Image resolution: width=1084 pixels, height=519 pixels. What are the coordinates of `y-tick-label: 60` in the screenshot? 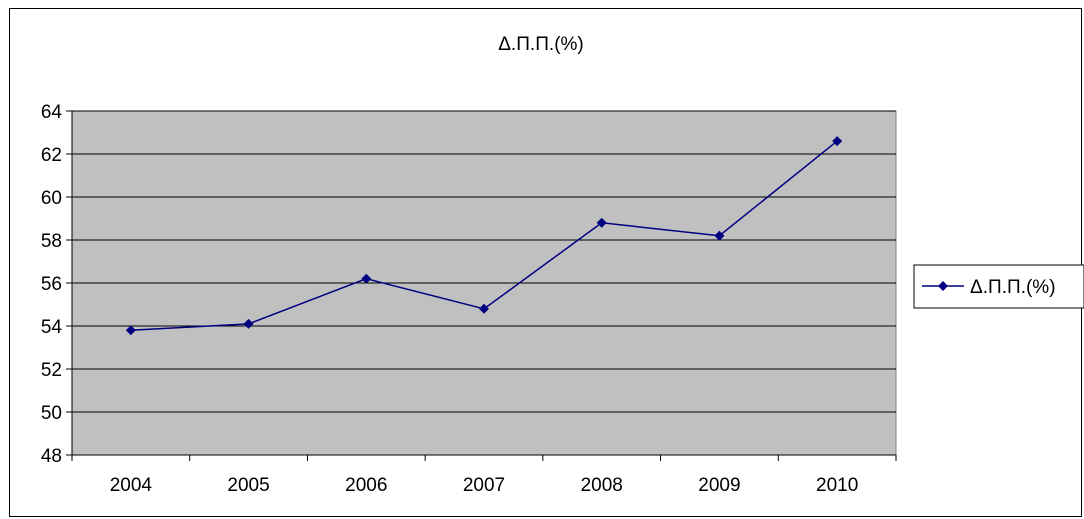 It's located at (51, 198).